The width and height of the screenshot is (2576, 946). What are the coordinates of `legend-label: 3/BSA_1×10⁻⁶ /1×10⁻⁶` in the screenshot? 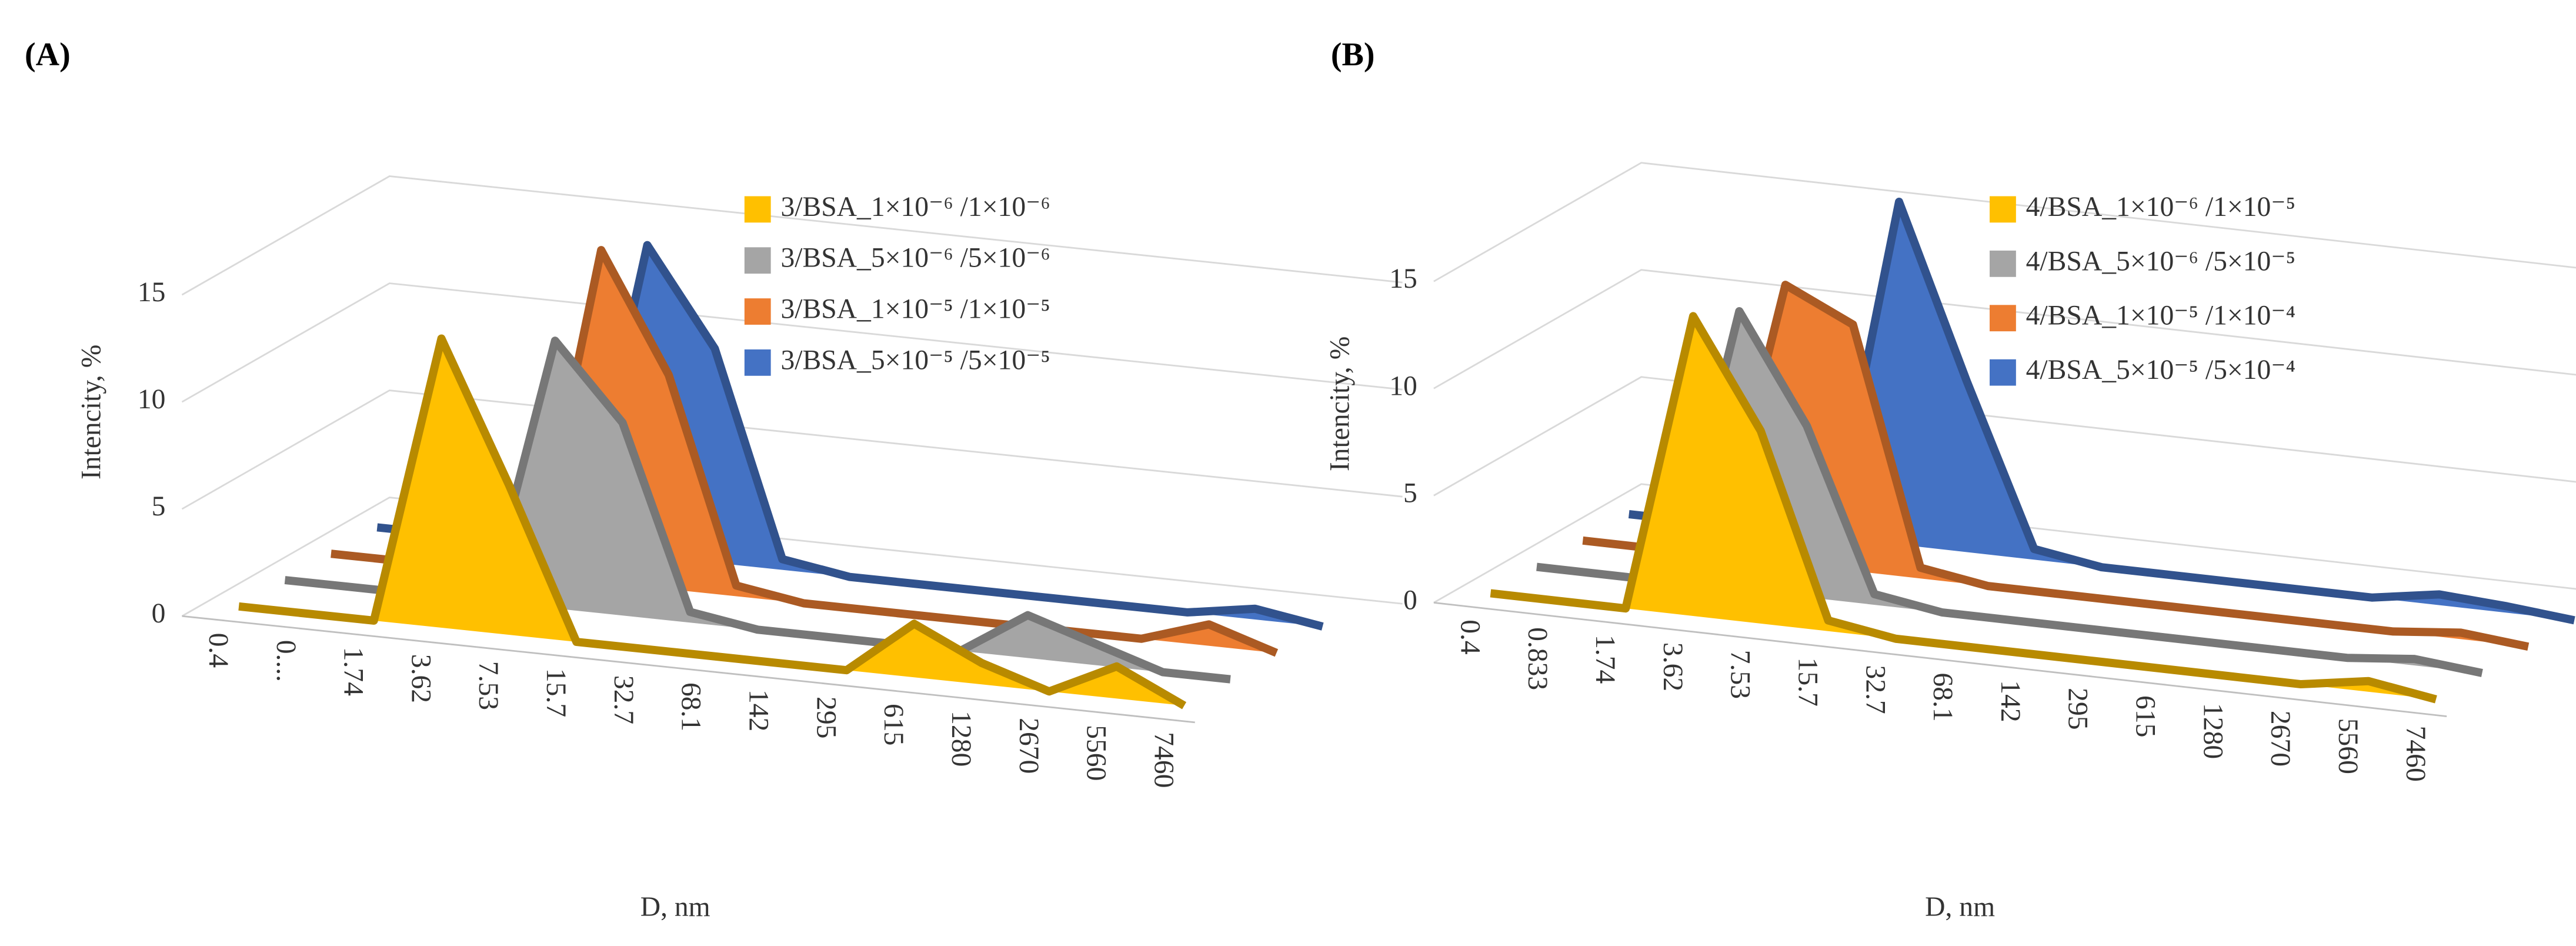 It's located at (915, 207).